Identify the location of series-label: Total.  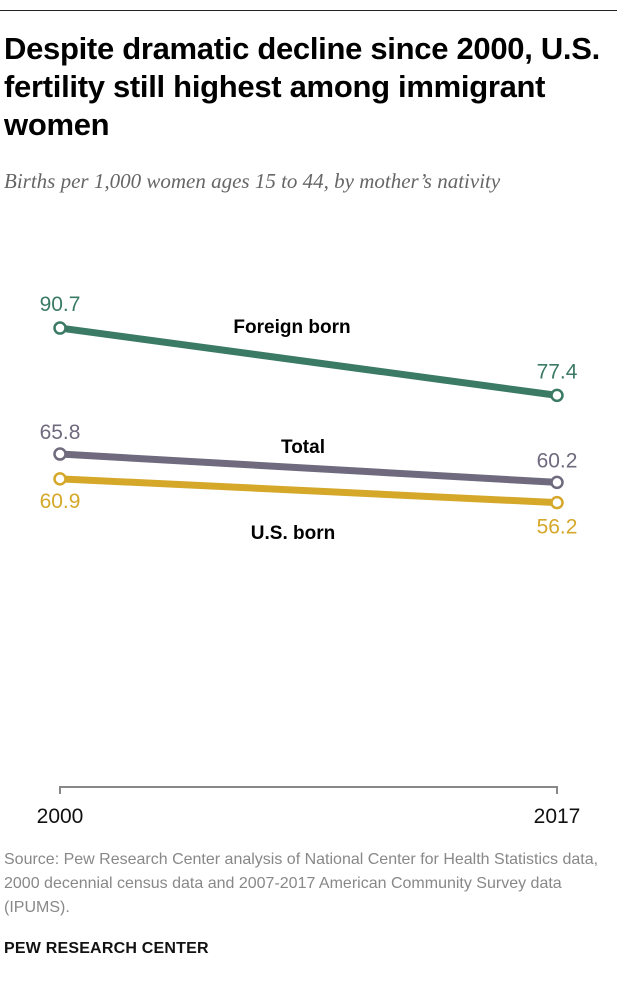
(303, 447).